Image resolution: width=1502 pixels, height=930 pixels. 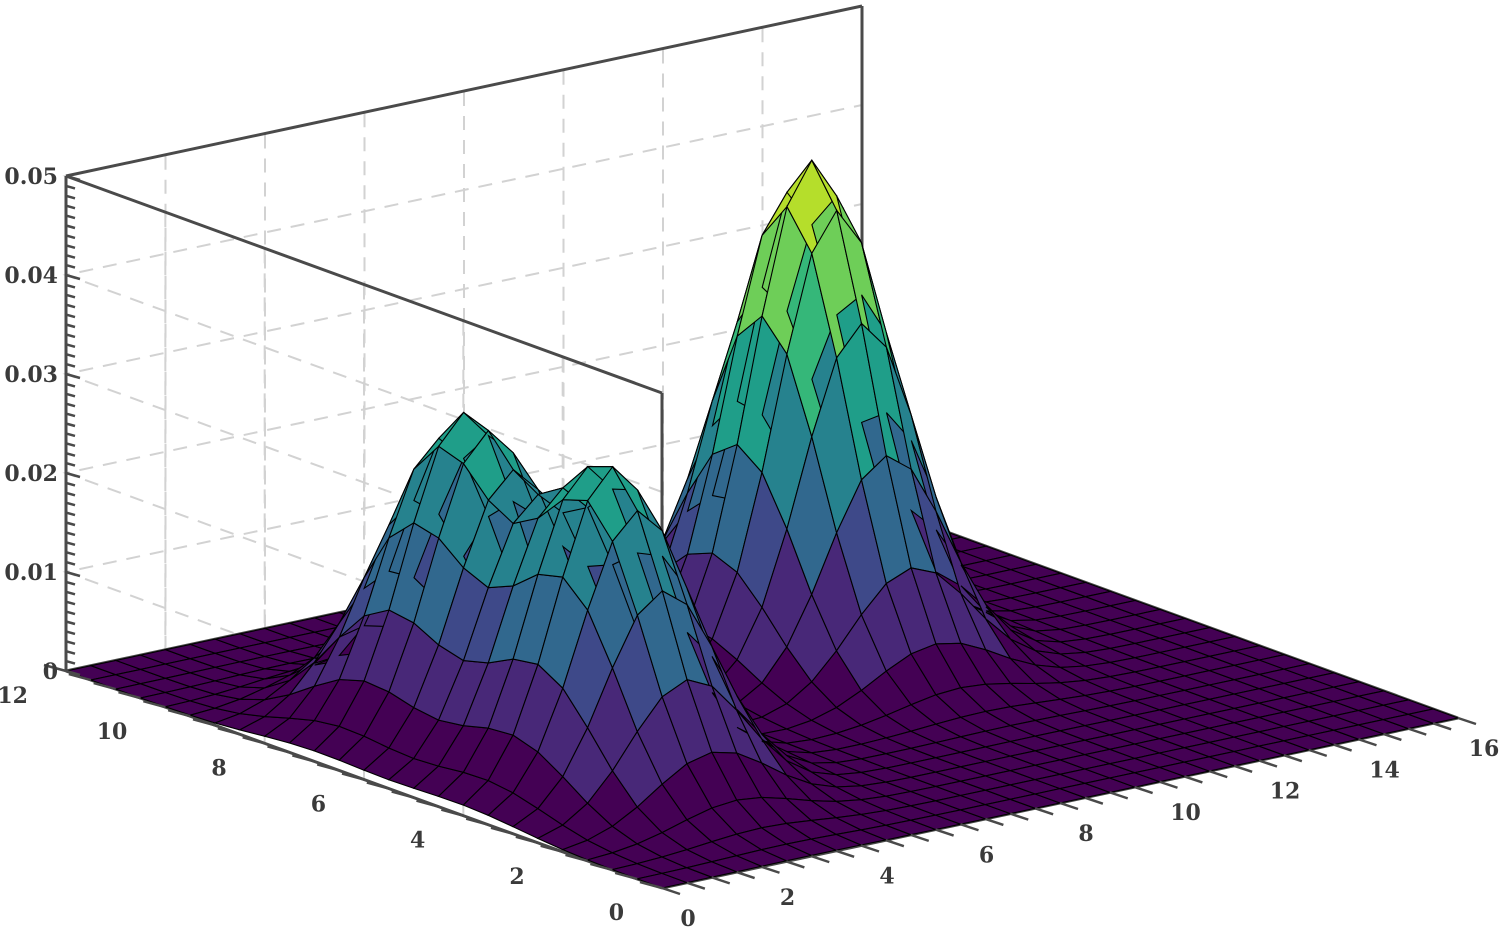 What do you see at coordinates (1285, 792) in the screenshot?
I see `x-tick-label: 12` at bounding box center [1285, 792].